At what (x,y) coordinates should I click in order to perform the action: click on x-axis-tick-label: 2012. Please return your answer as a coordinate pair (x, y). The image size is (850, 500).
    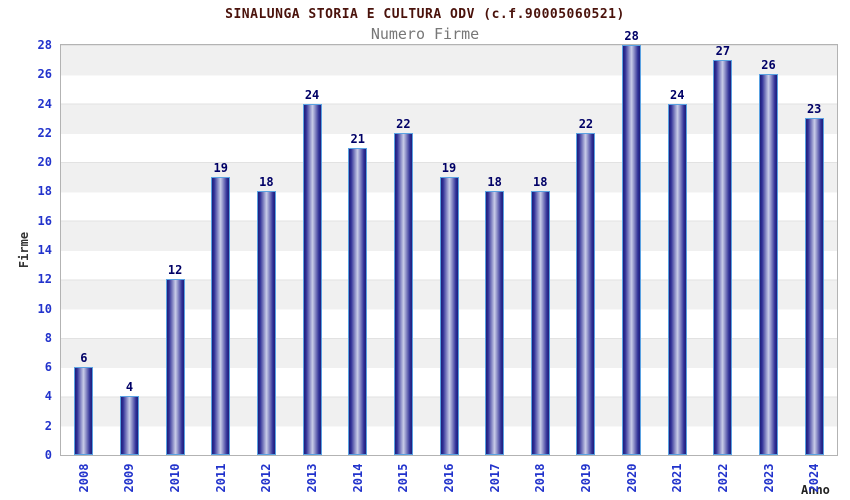
    Looking at the image, I should click on (266, 478).